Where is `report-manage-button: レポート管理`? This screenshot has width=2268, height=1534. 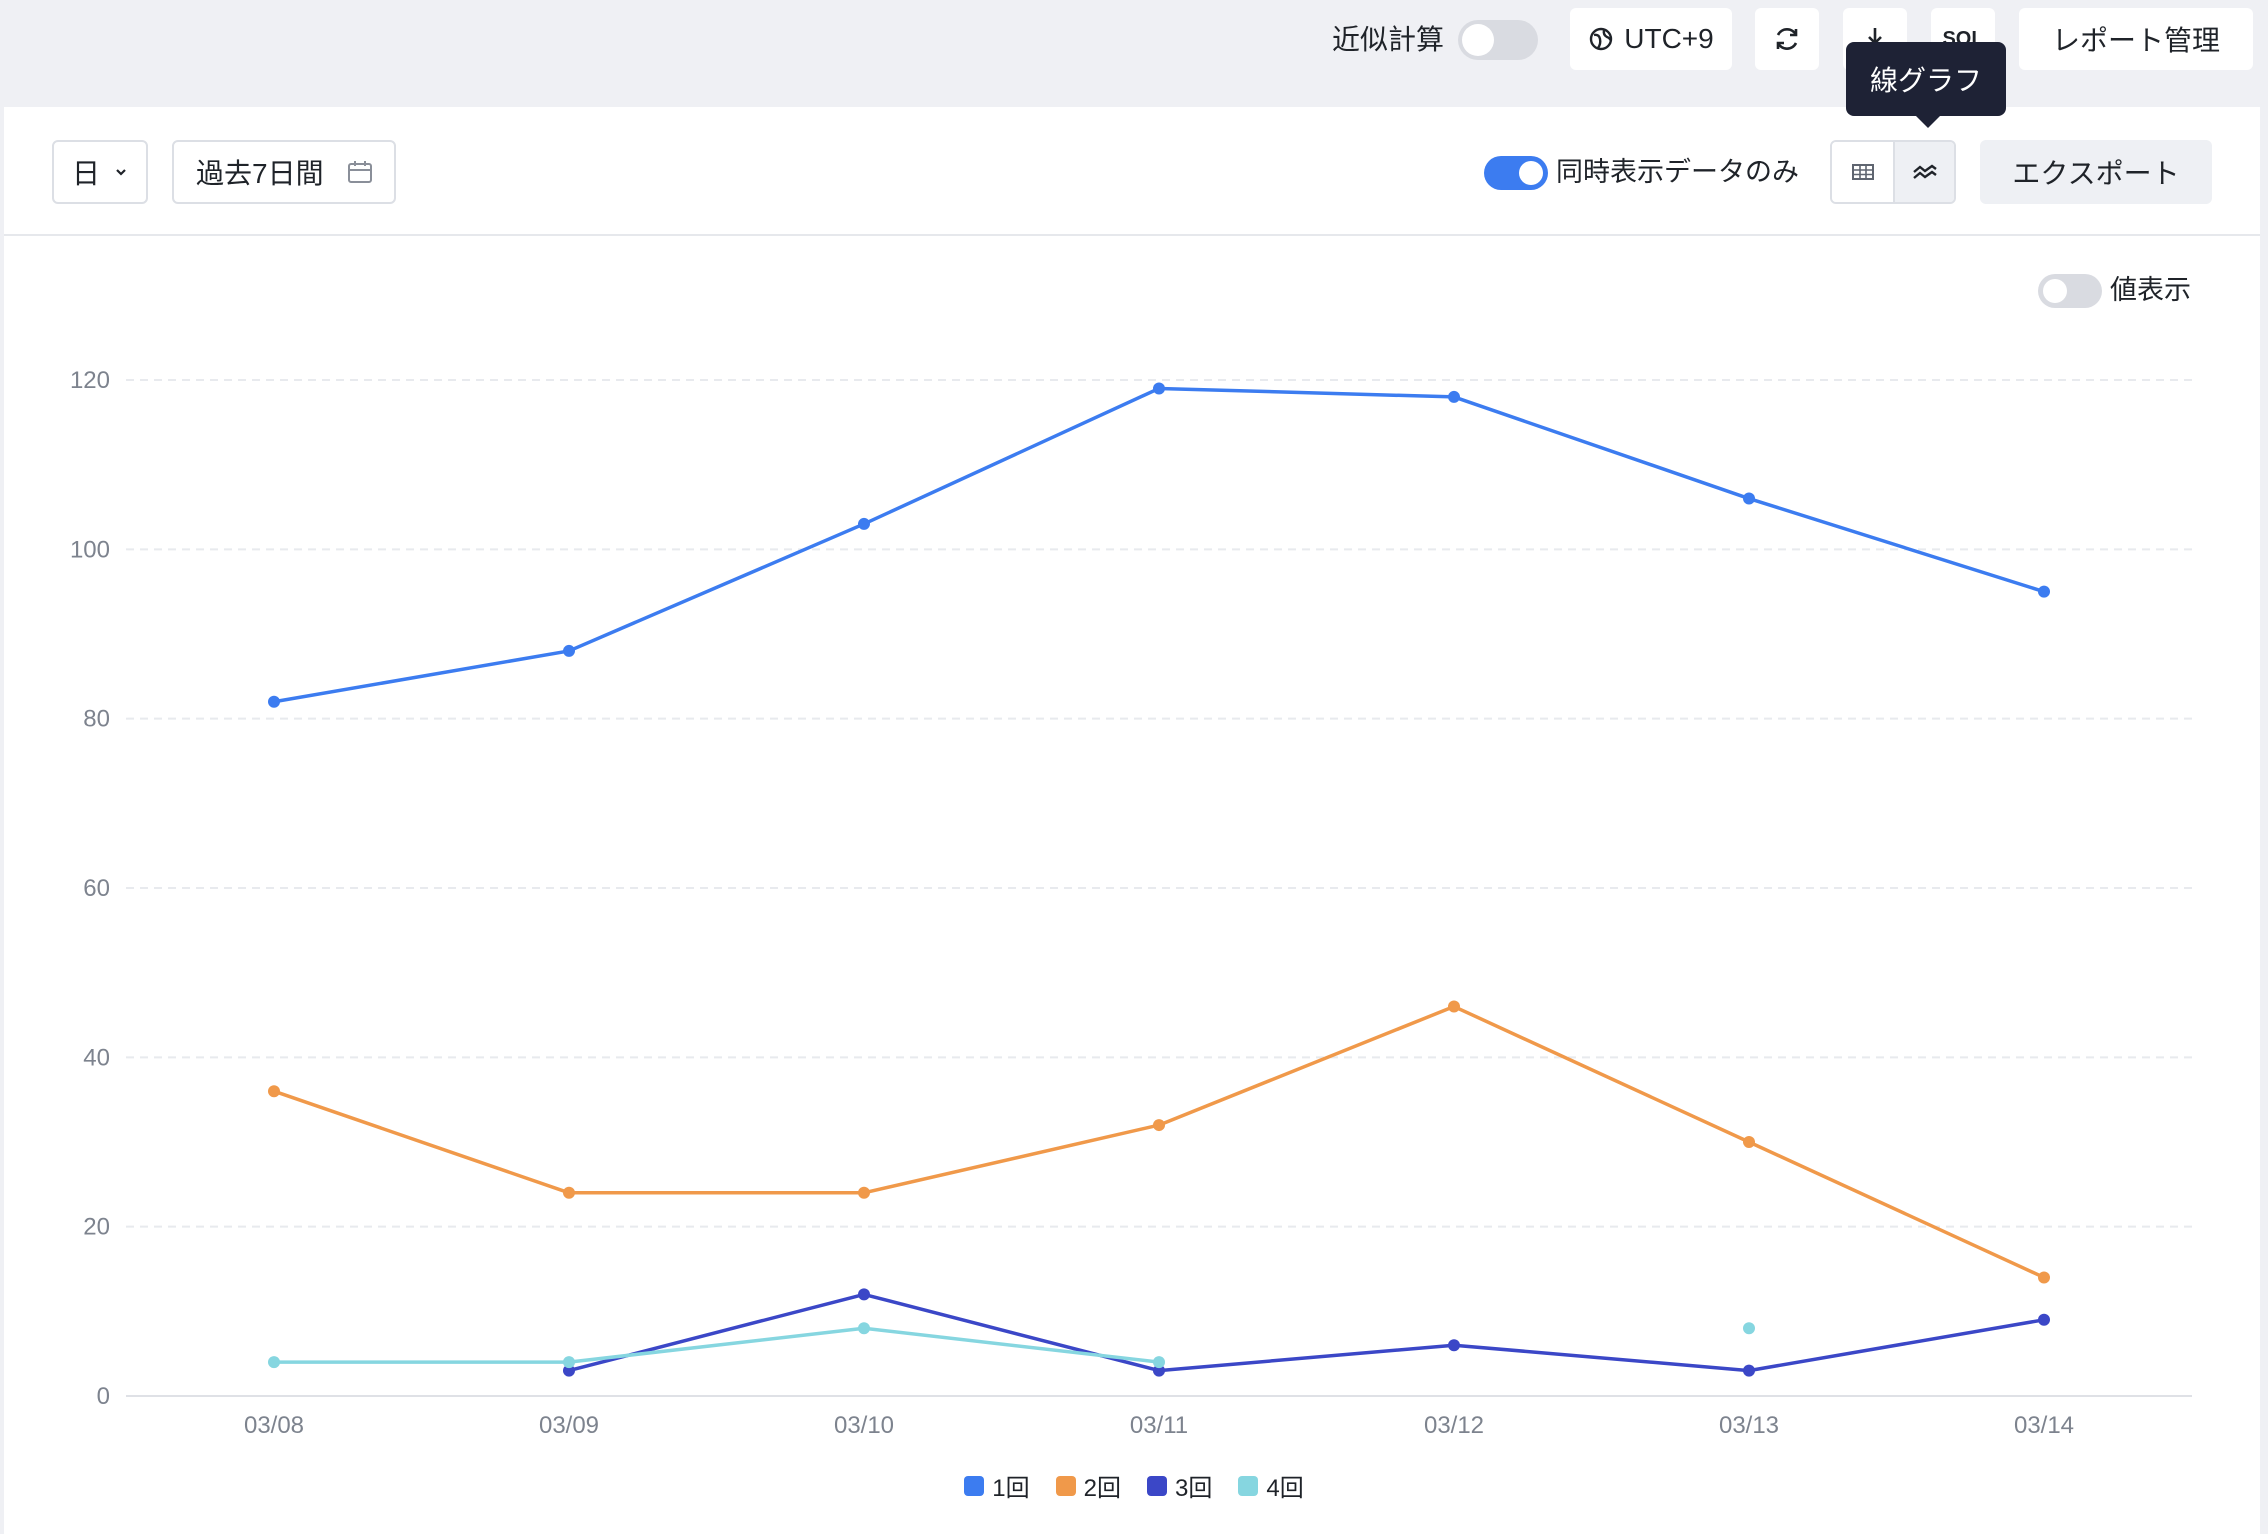 report-manage-button: レポート管理 is located at coordinates (2136, 39).